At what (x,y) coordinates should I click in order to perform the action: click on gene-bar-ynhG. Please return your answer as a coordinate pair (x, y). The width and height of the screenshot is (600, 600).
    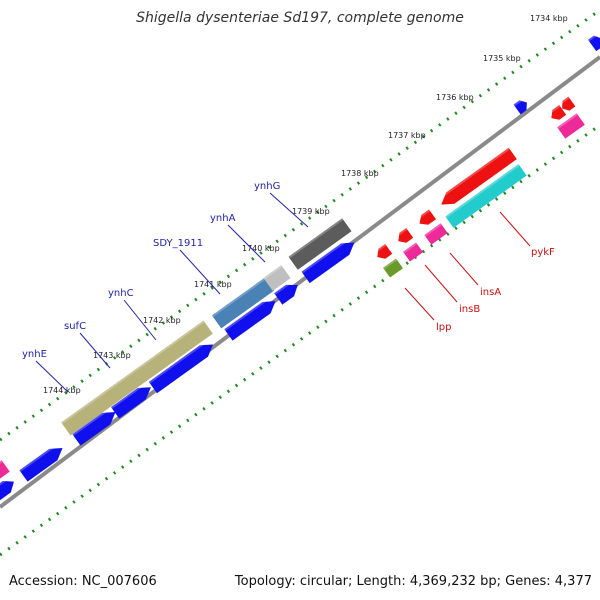
    Looking at the image, I should click on (320, 244).